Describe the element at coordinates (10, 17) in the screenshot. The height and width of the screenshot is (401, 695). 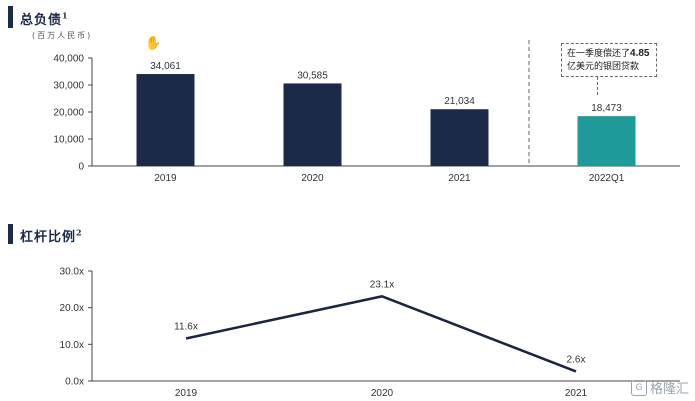
I see `section-marker` at that location.